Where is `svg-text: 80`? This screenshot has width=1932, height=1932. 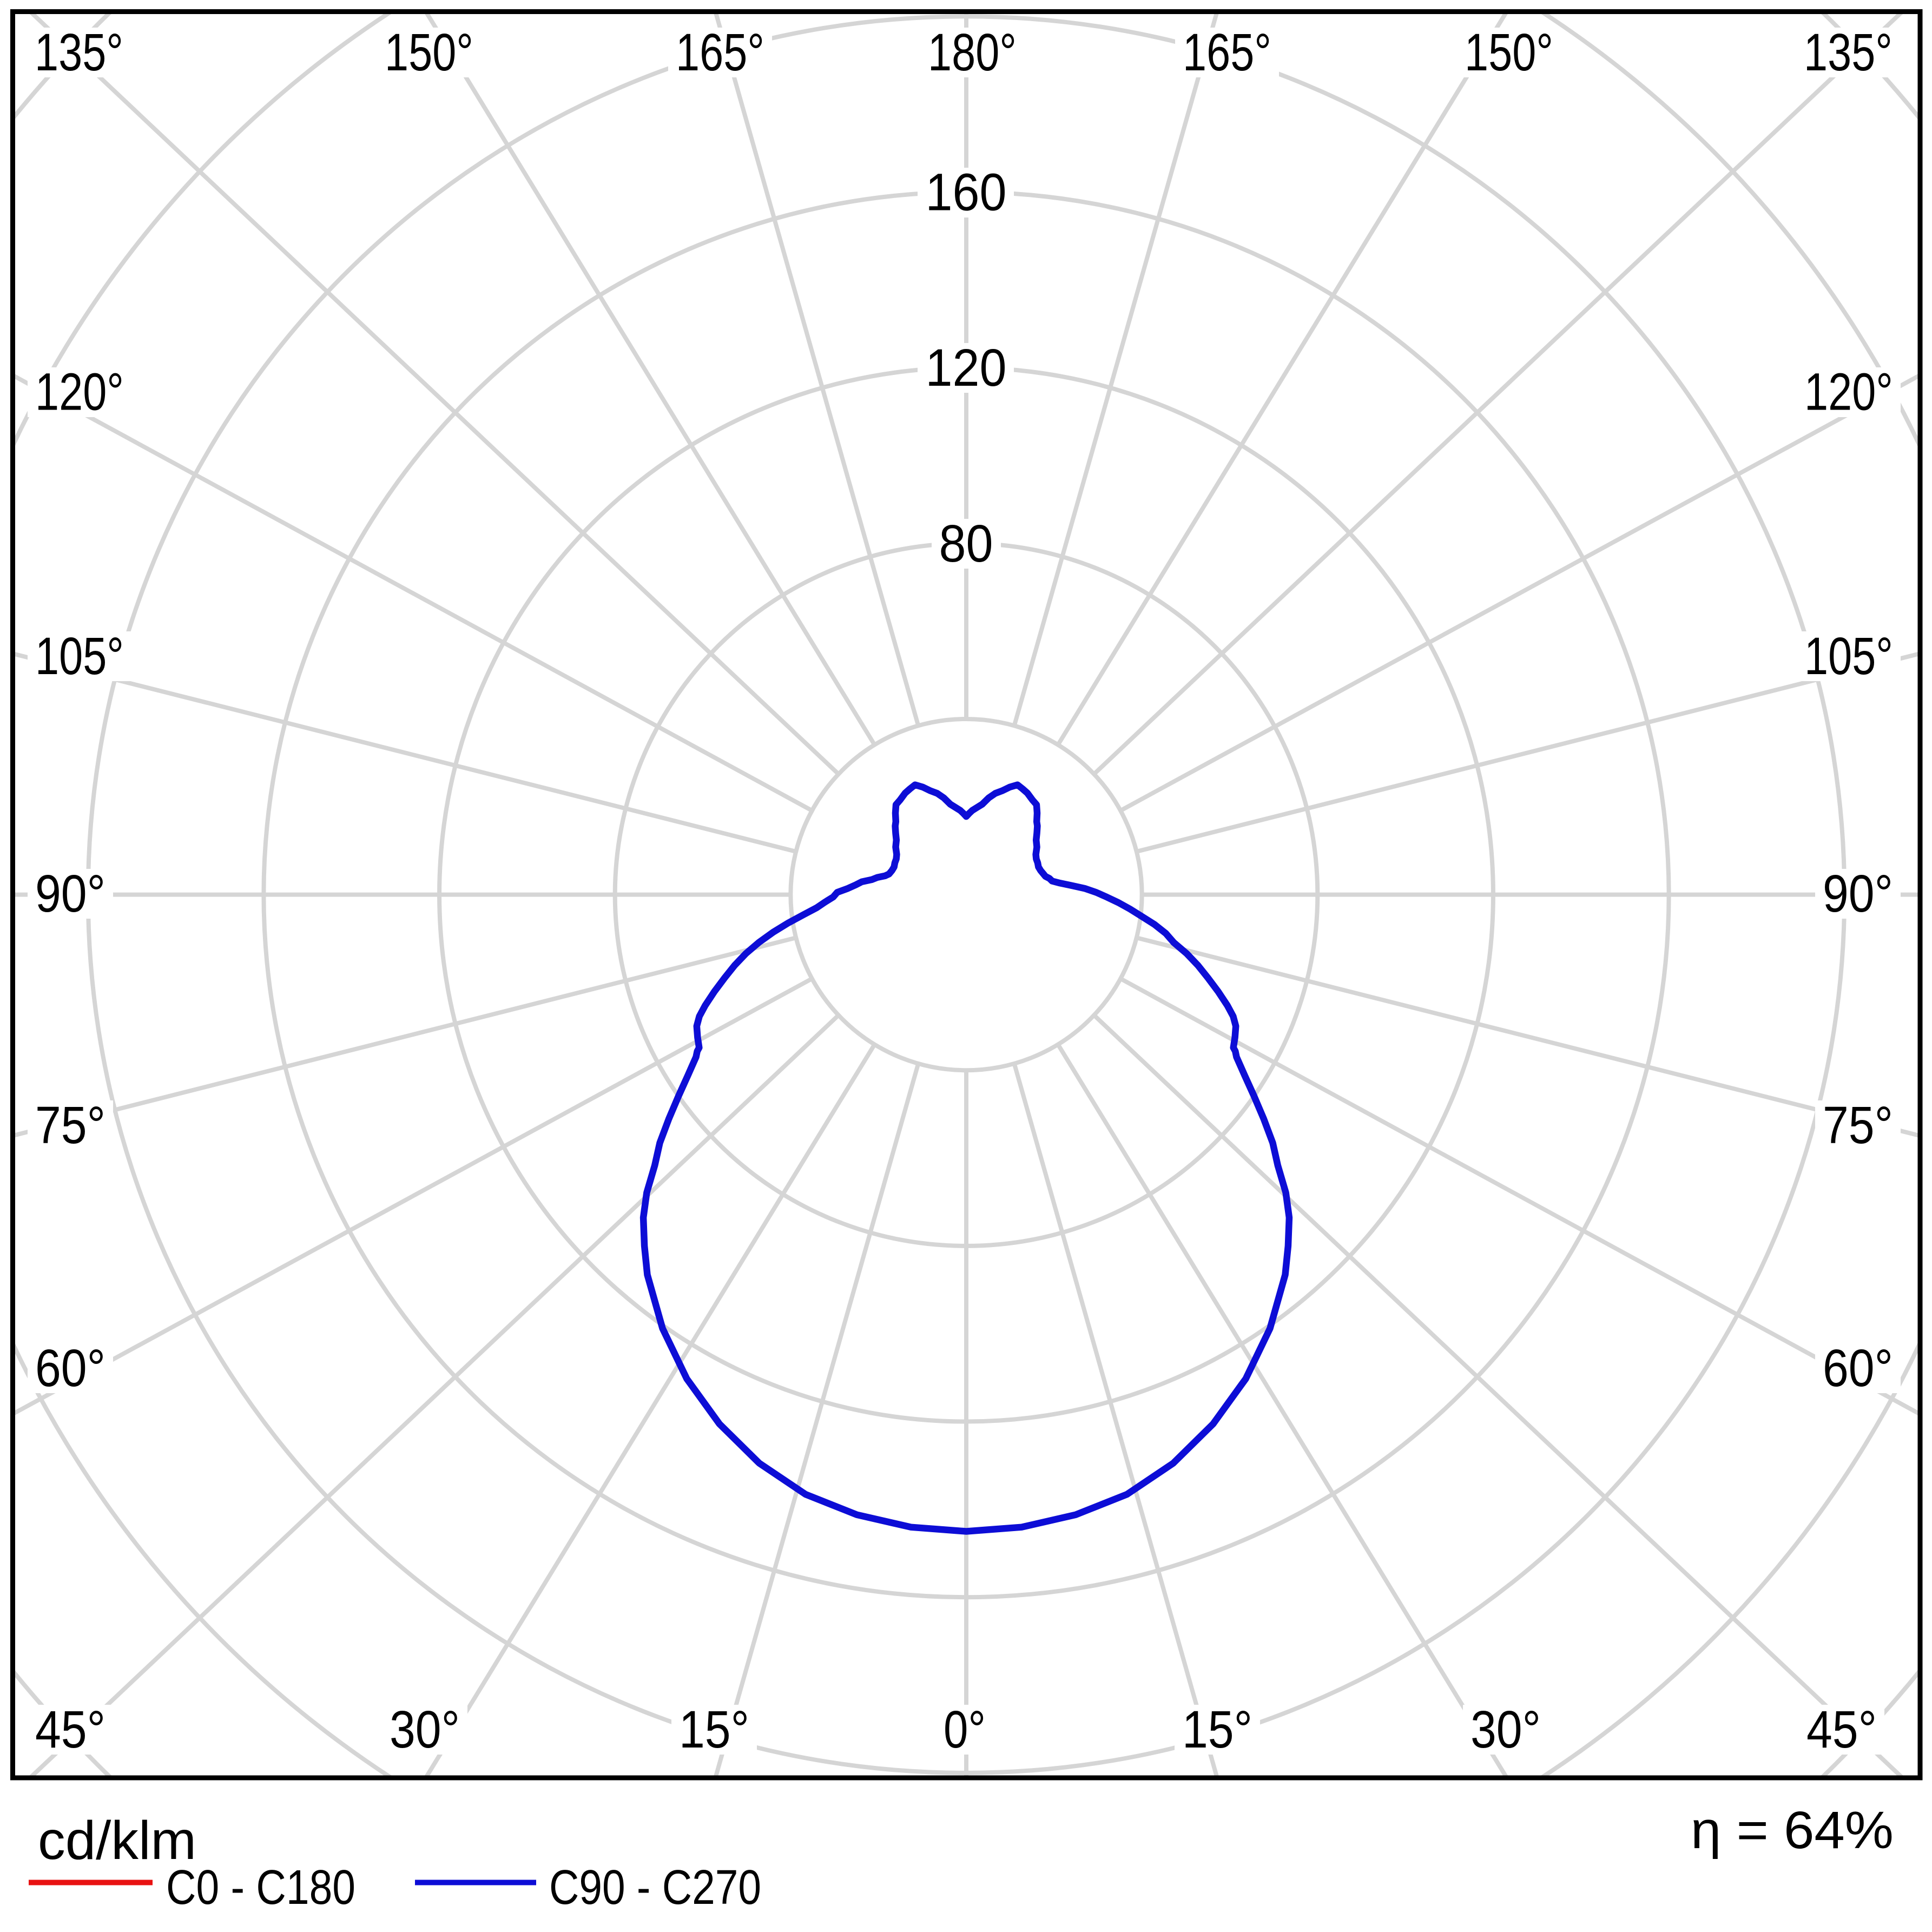 svg-text: 80 is located at coordinates (966, 543).